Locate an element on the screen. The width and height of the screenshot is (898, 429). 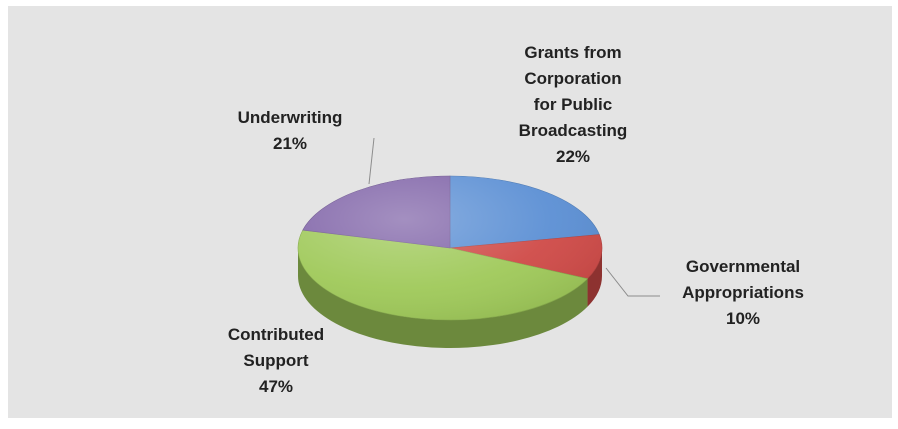
slice-label-2: Contributed Support 47% is located at coordinates (276, 360).